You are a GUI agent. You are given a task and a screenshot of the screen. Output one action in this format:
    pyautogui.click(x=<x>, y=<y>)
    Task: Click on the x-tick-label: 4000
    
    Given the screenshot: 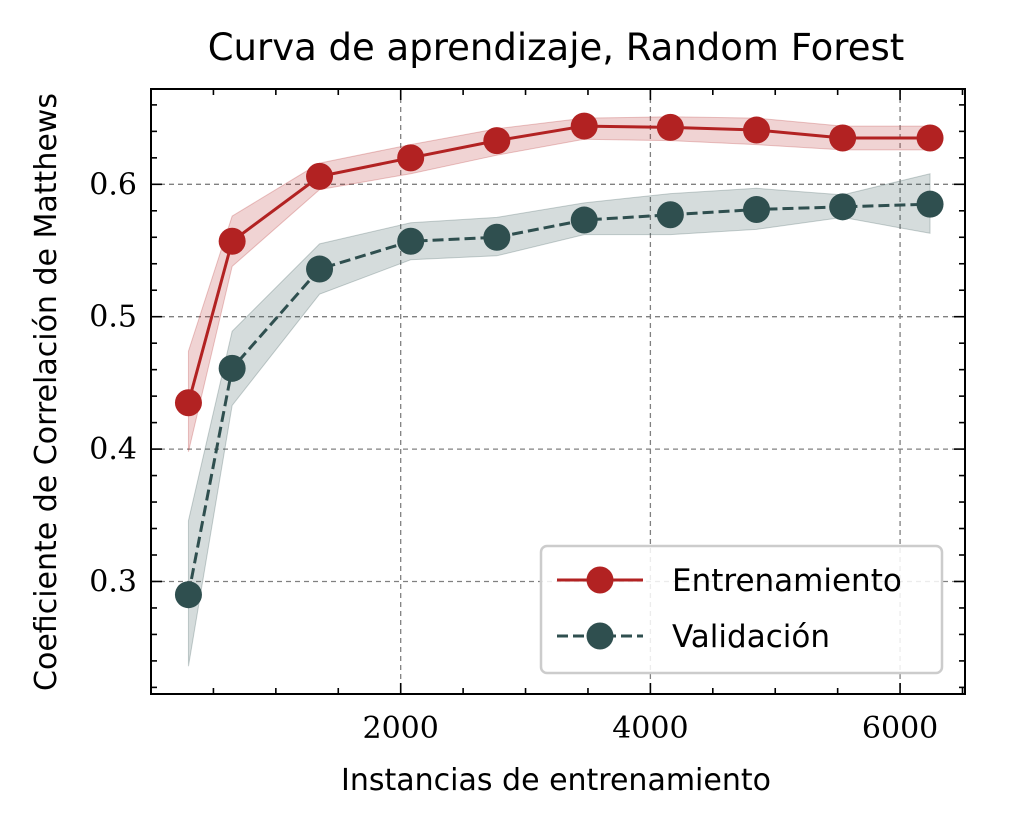 What is the action you would take?
    pyautogui.click(x=650, y=728)
    